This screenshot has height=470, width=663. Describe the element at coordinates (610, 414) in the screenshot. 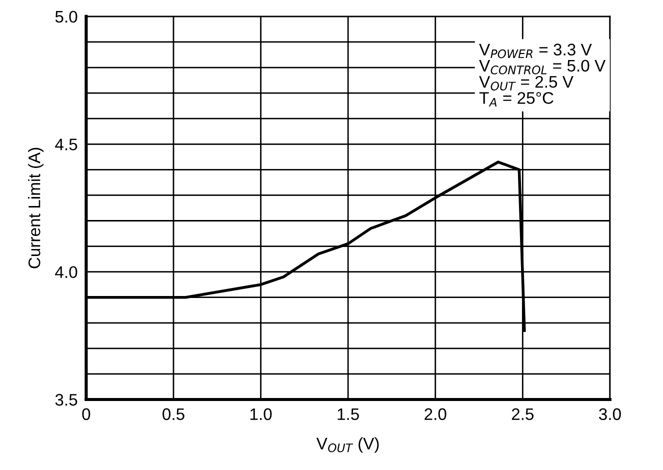

I see `x-tick-label: 3.0` at that location.